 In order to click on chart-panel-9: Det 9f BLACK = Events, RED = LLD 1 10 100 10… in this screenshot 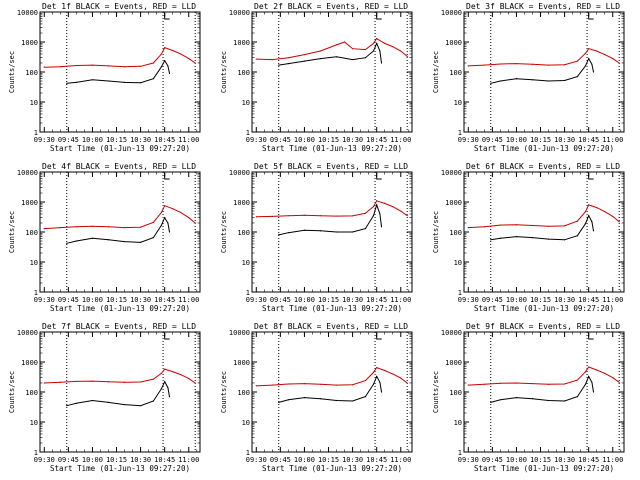, I will do `click(528, 397)`.